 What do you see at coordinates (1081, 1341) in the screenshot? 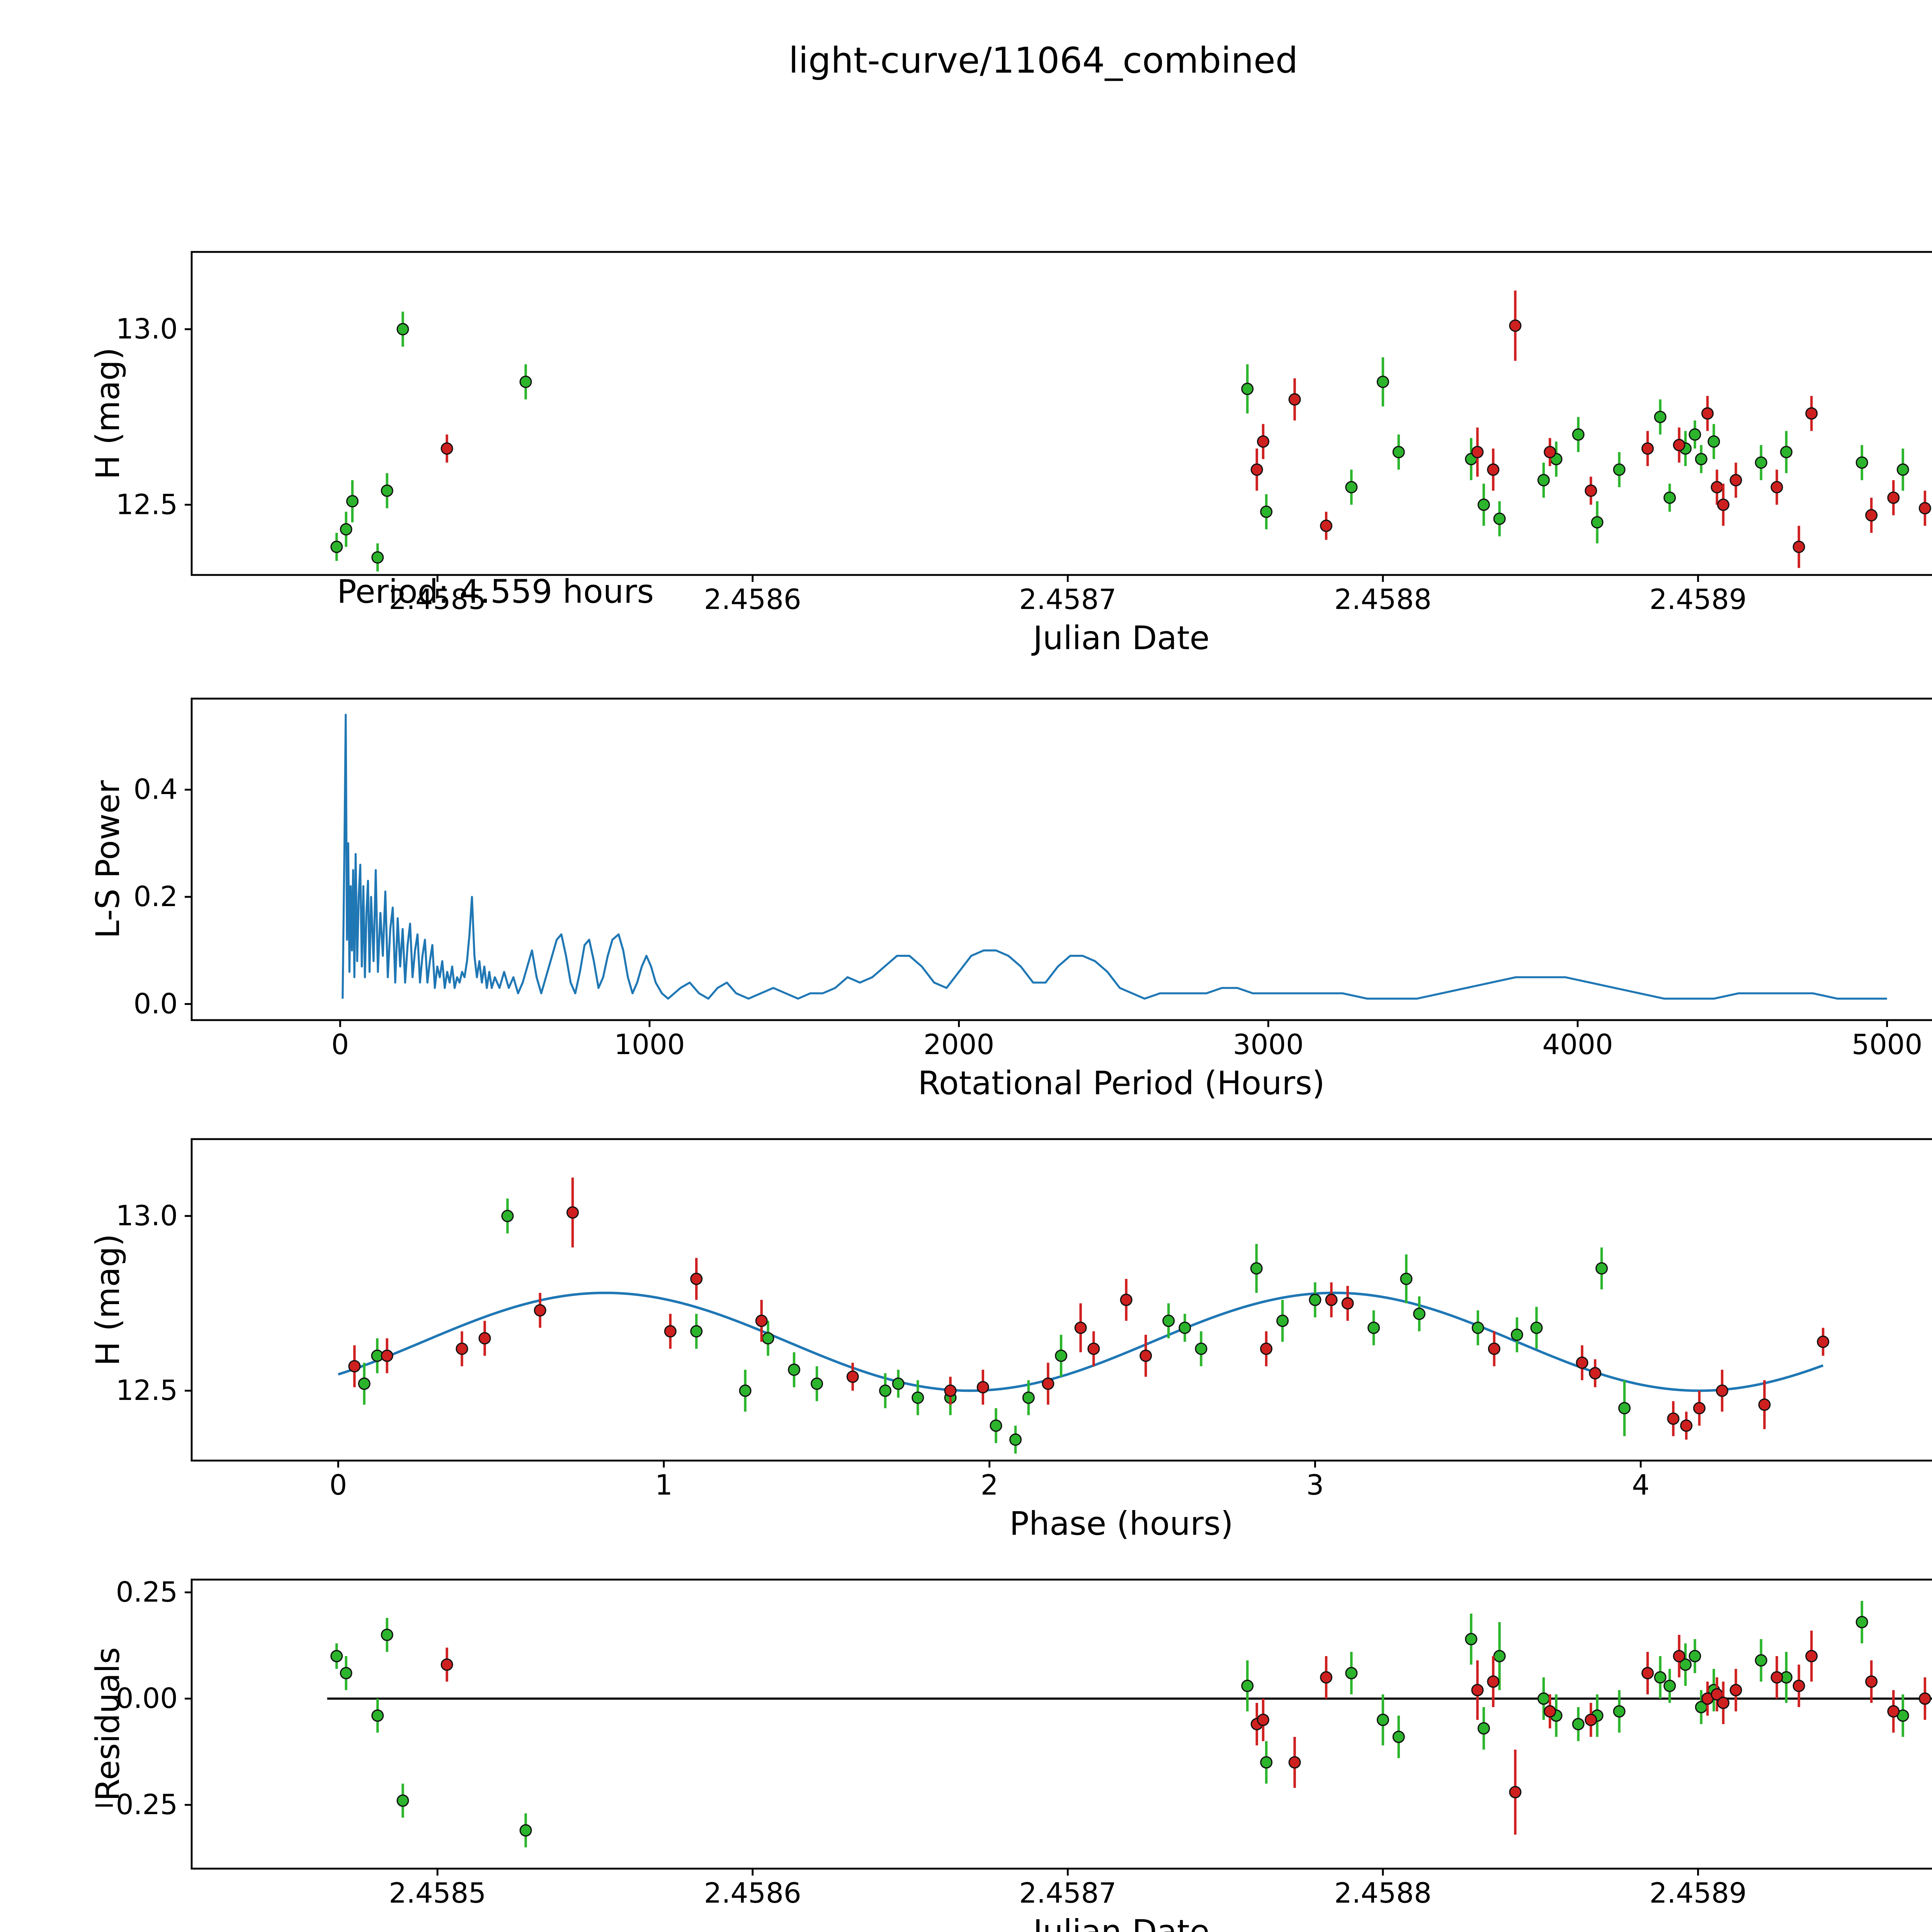
I see `fit-line` at bounding box center [1081, 1341].